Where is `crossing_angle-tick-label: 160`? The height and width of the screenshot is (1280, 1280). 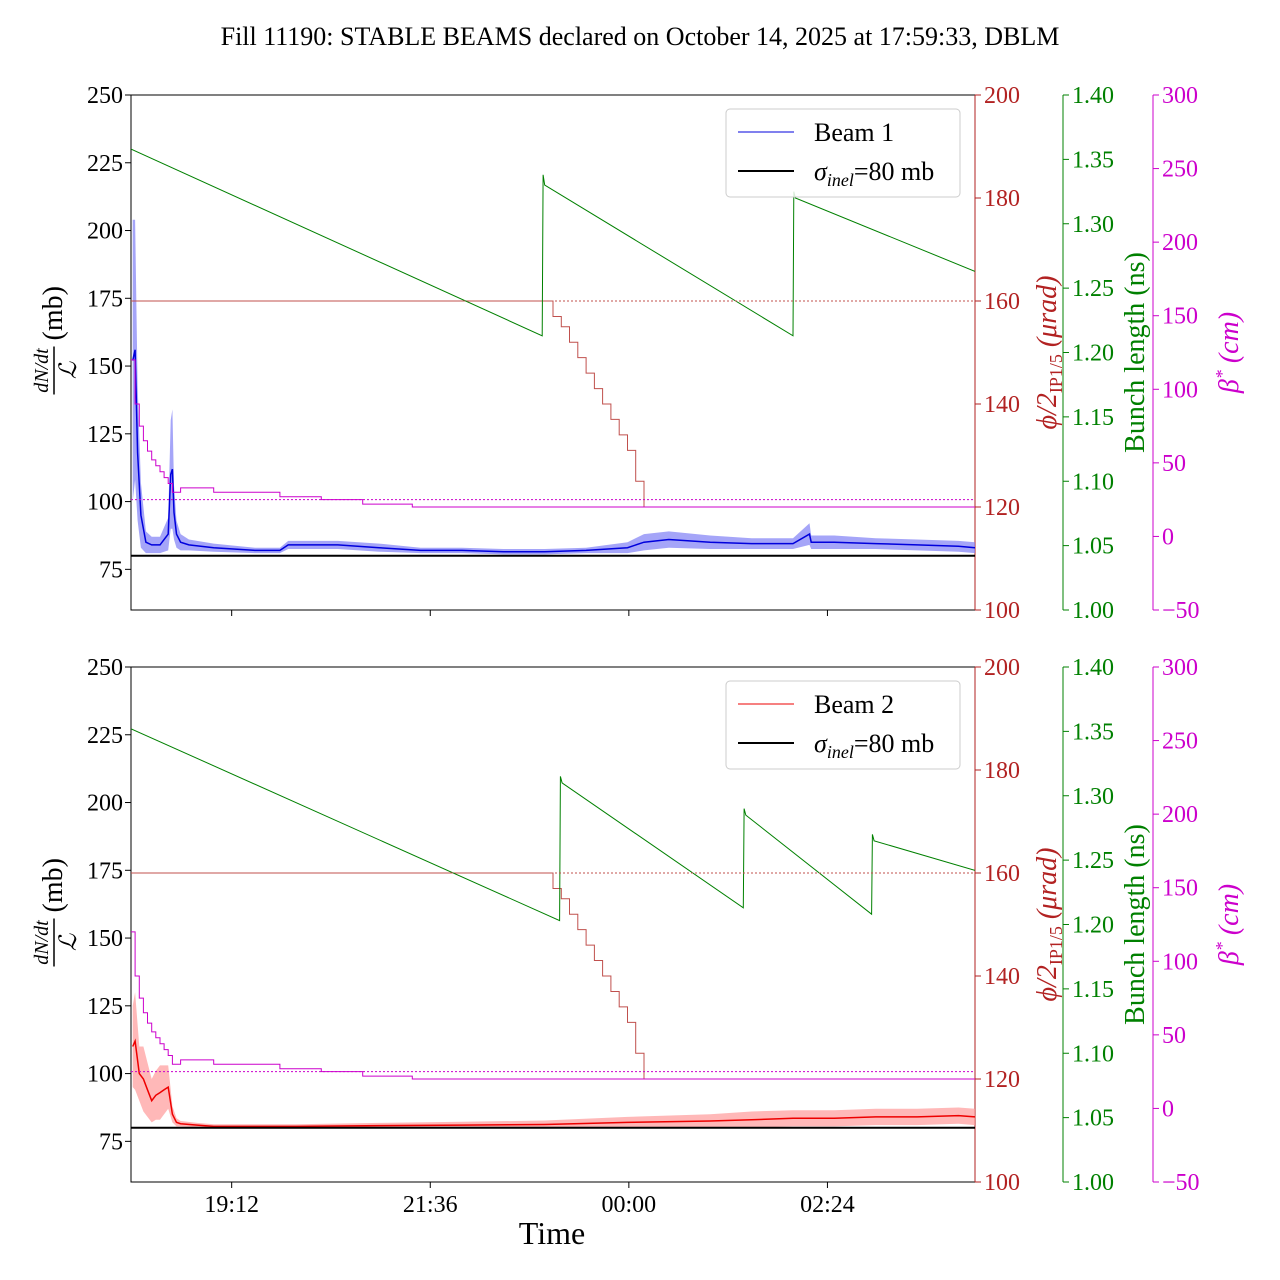 crossing_angle-tick-label: 160 is located at coordinates (1002, 302).